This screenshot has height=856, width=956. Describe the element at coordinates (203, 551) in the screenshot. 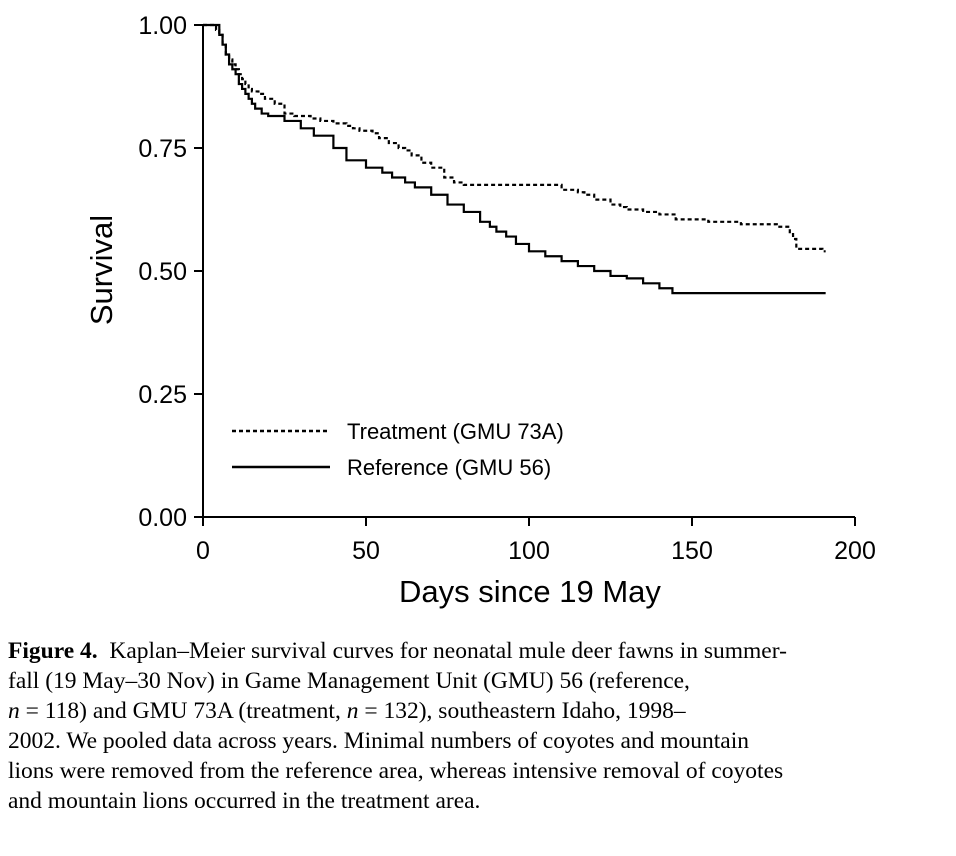

I see `x-tick-label: 0` at that location.